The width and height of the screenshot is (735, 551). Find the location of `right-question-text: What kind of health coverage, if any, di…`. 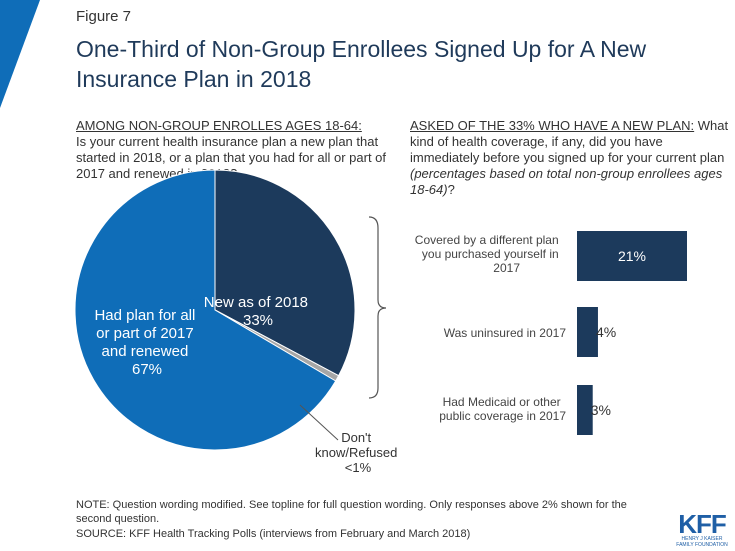

right-question-text: What kind of health coverage, if any, di… is located at coordinates (569, 141).